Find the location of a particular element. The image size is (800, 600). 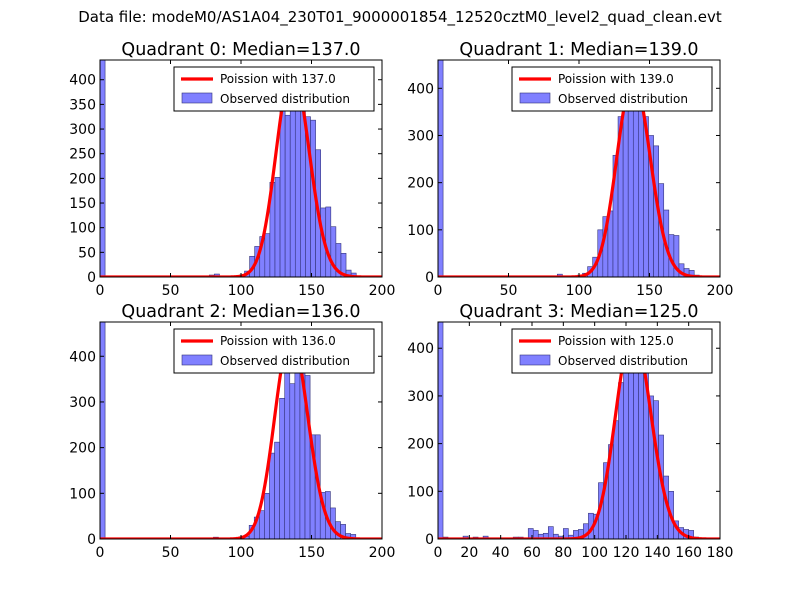

chart-title: Quadrant 3: Median=125.0 is located at coordinates (578, 312).